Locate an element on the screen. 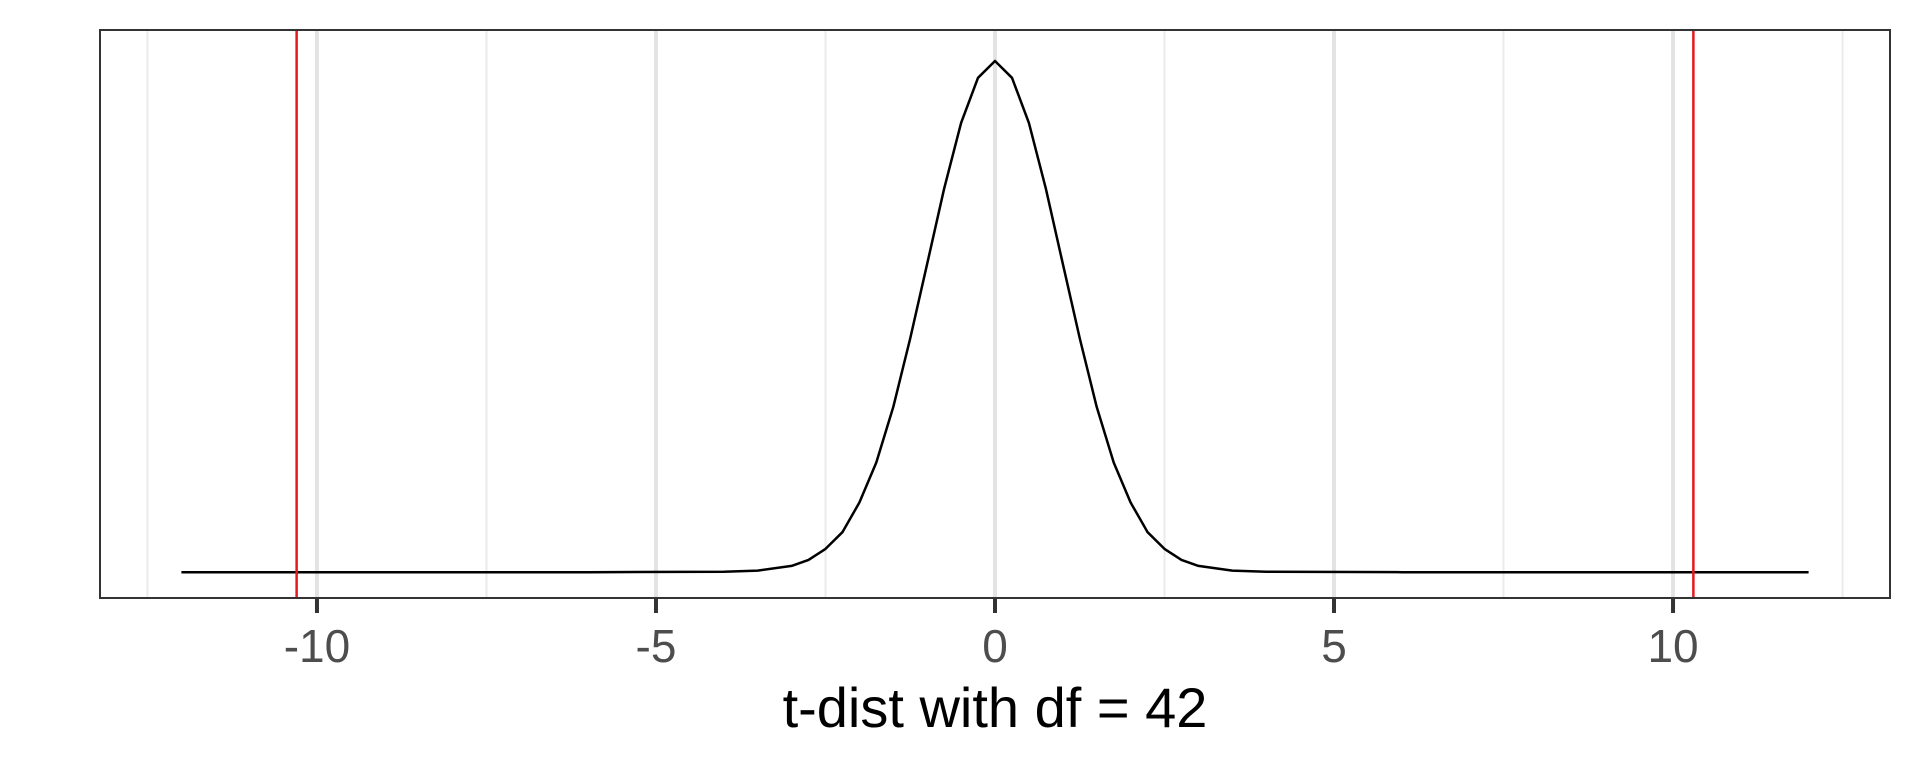 The width and height of the screenshot is (1920, 768). x-tick-label: 5 is located at coordinates (1334, 646).